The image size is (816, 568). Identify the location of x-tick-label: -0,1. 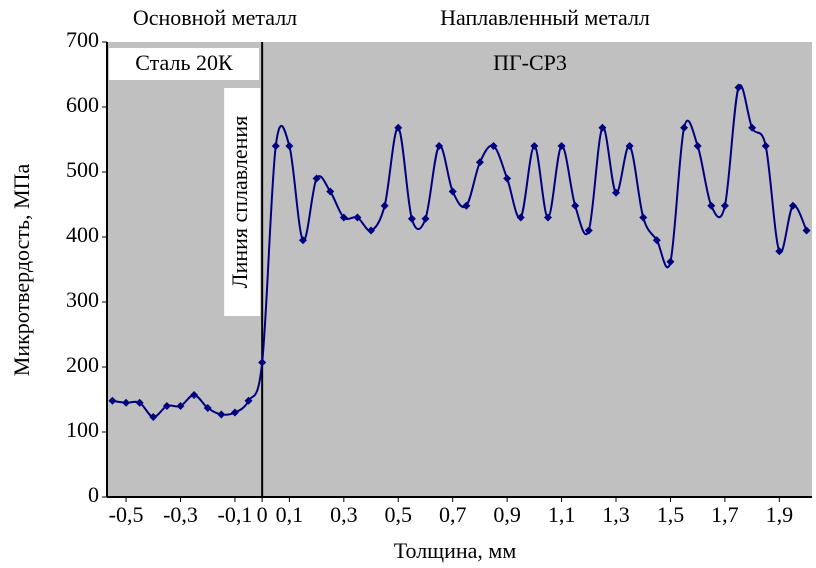
(235, 514).